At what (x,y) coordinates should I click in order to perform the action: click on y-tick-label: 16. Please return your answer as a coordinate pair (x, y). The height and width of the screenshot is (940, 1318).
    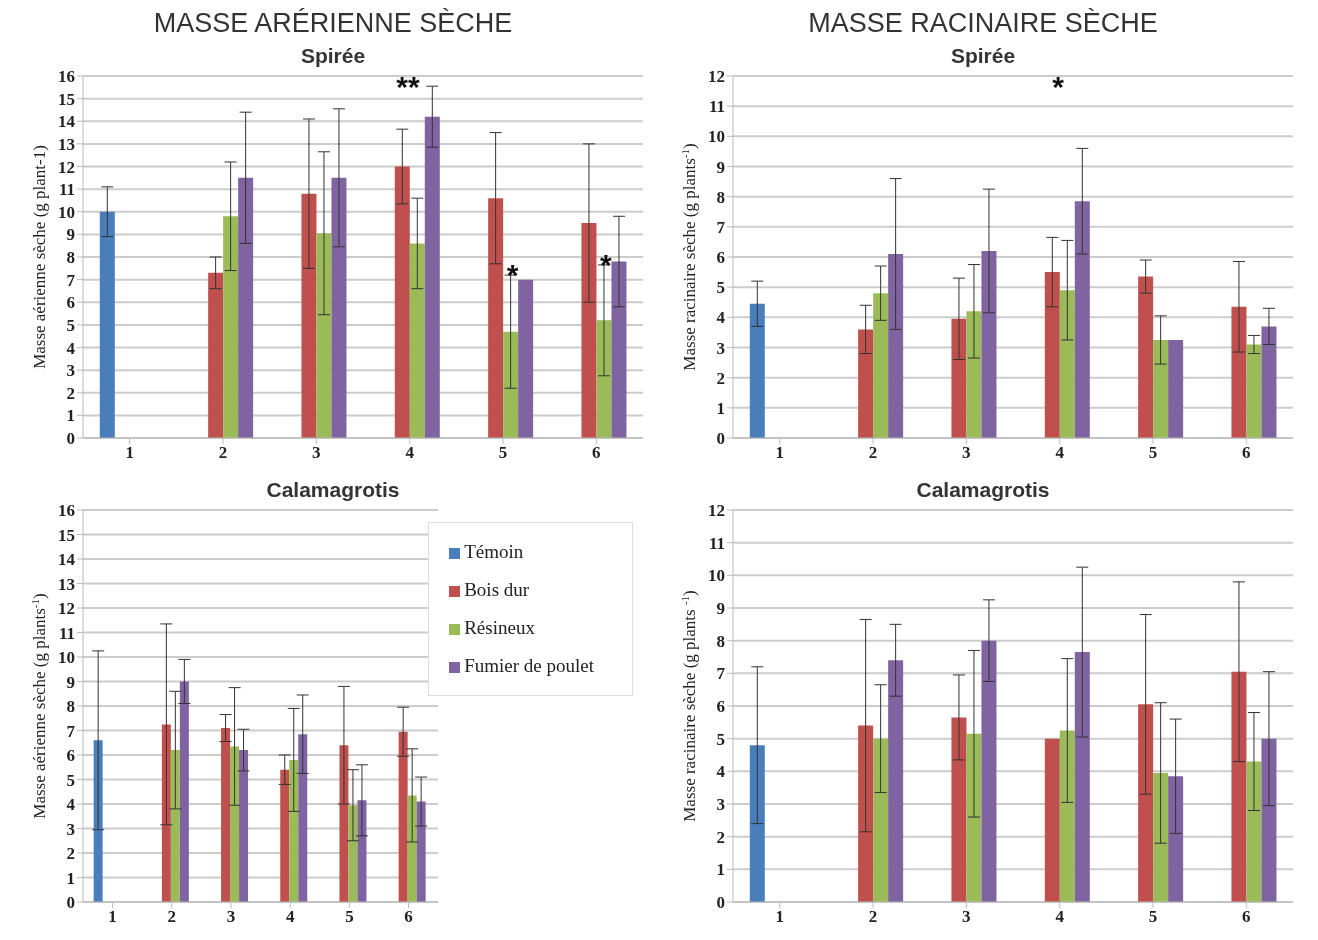
    Looking at the image, I should click on (66, 511).